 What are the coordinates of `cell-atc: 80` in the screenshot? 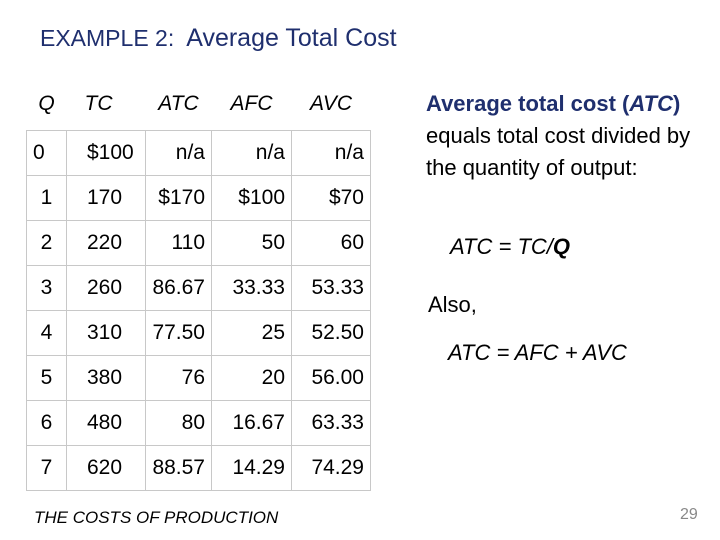 It's located at (178, 423).